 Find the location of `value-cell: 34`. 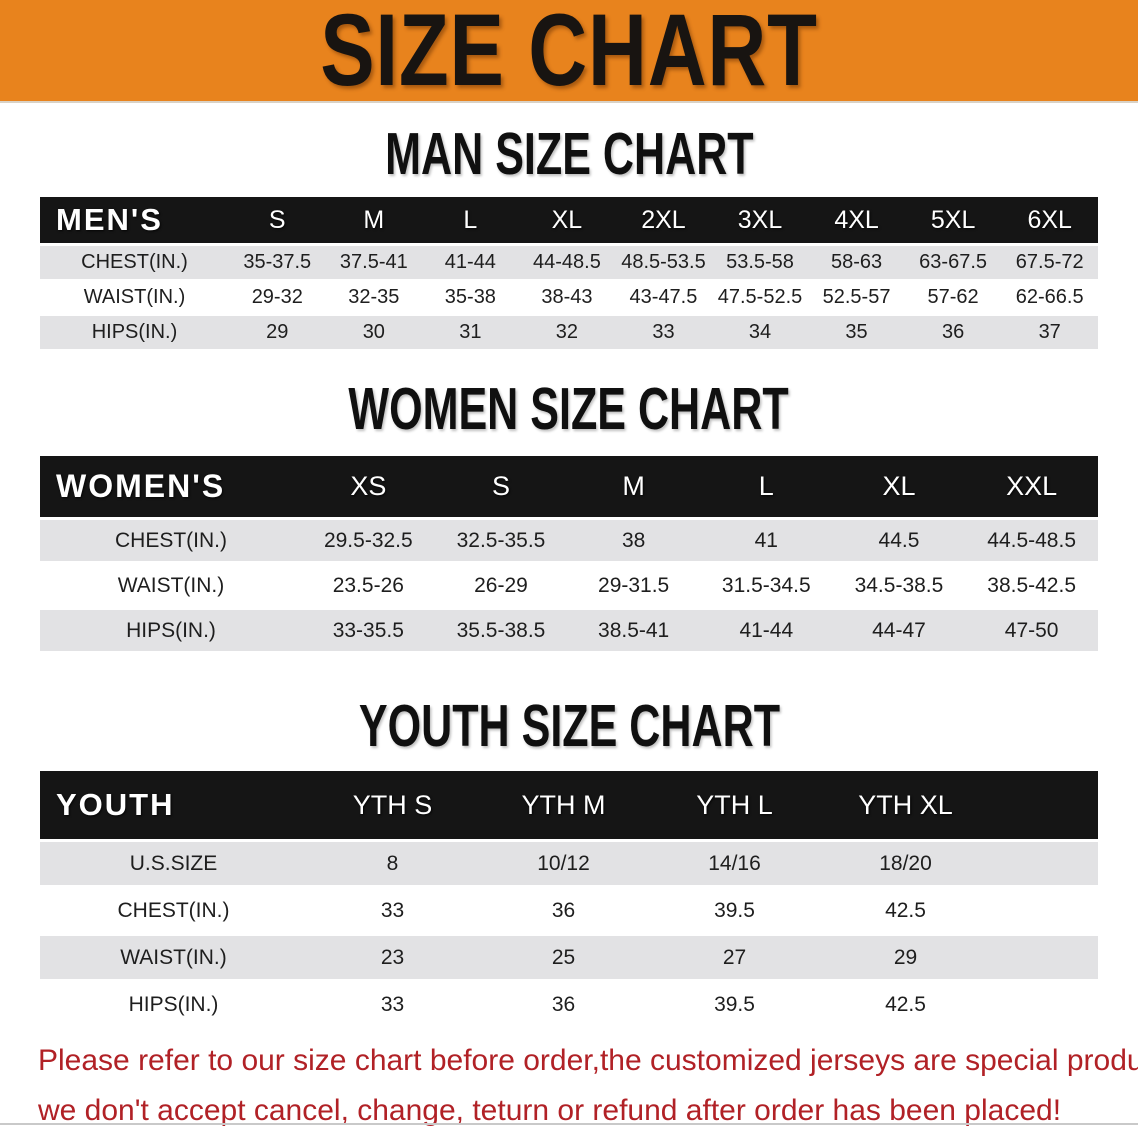

value-cell: 34 is located at coordinates (760, 333).